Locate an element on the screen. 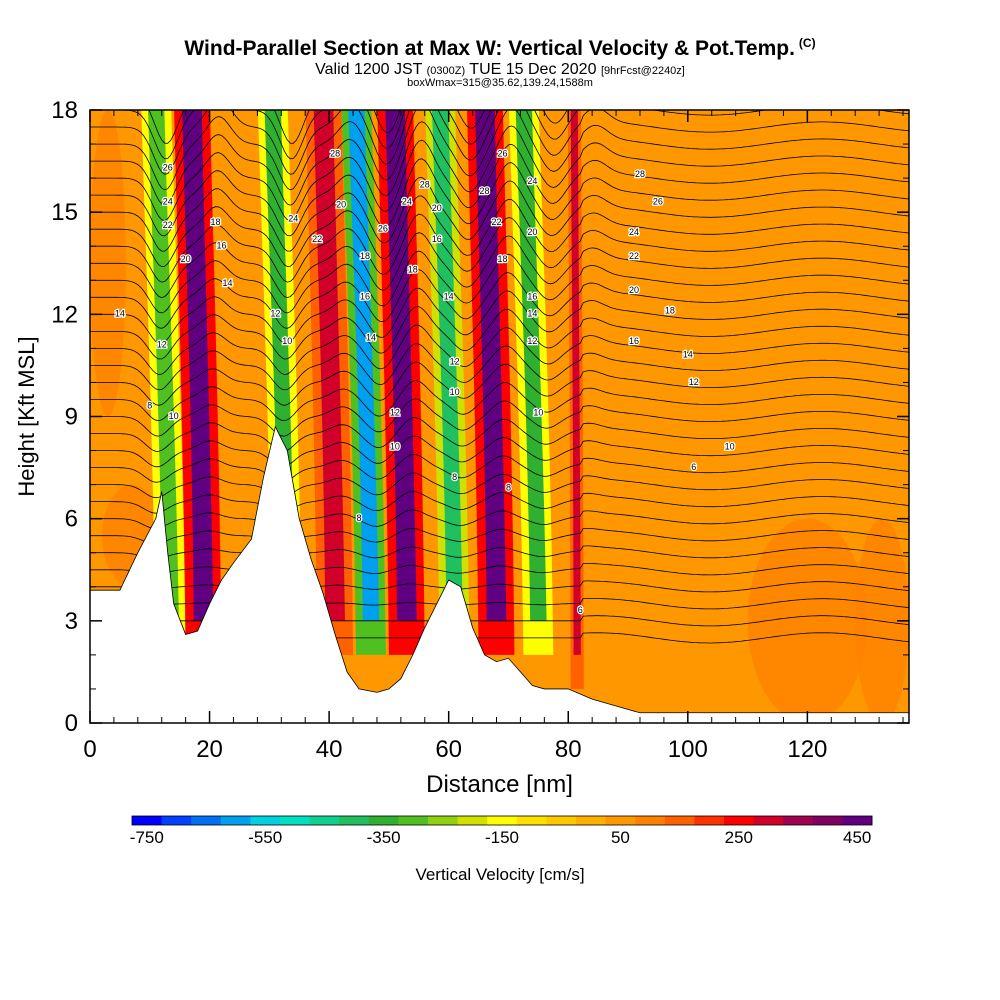  colorbar-tick-label: 250 is located at coordinates (739, 837).